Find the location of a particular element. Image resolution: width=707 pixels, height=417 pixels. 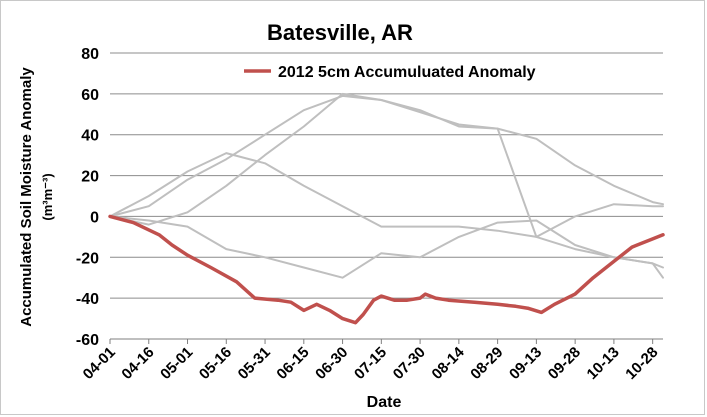

x-tick-label: 05-01 is located at coordinates (176, 363).